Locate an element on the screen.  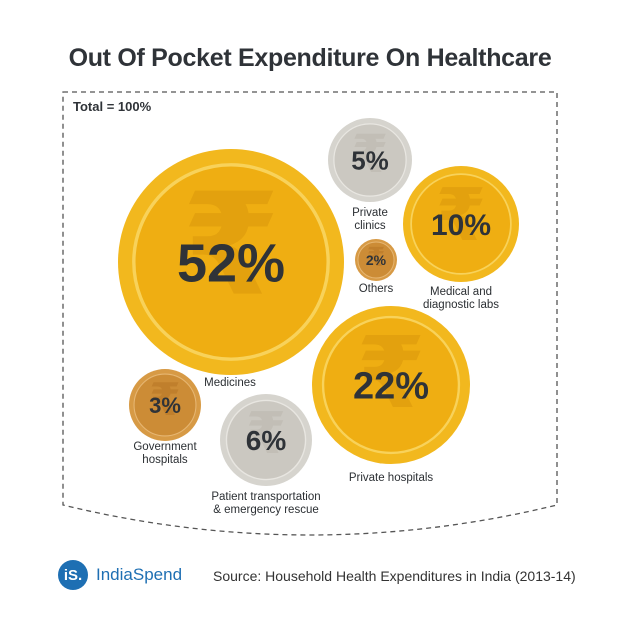
bubble-private-clinics: ₹5% Private clinics is located at coordinates (370, 175).